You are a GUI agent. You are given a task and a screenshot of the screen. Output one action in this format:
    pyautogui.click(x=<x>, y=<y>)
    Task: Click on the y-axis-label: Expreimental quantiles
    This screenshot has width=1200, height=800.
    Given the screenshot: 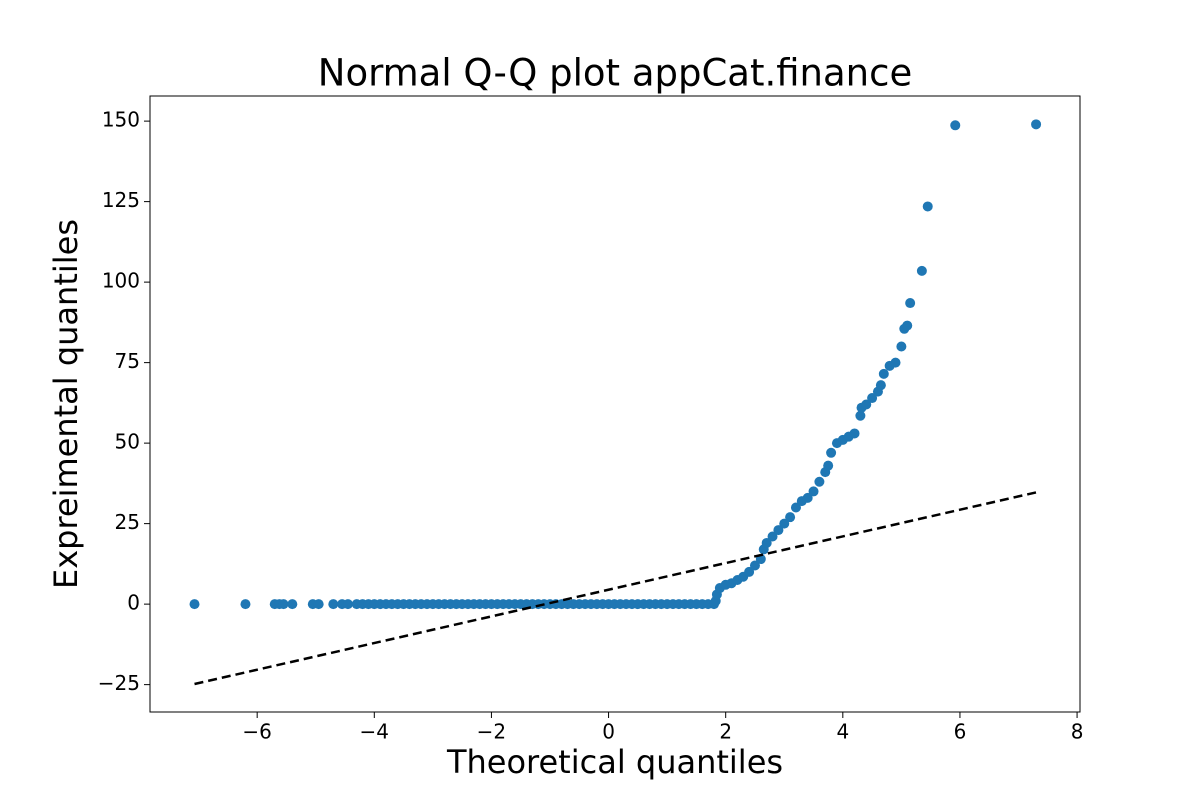 What is the action you would take?
    pyautogui.click(x=66, y=404)
    